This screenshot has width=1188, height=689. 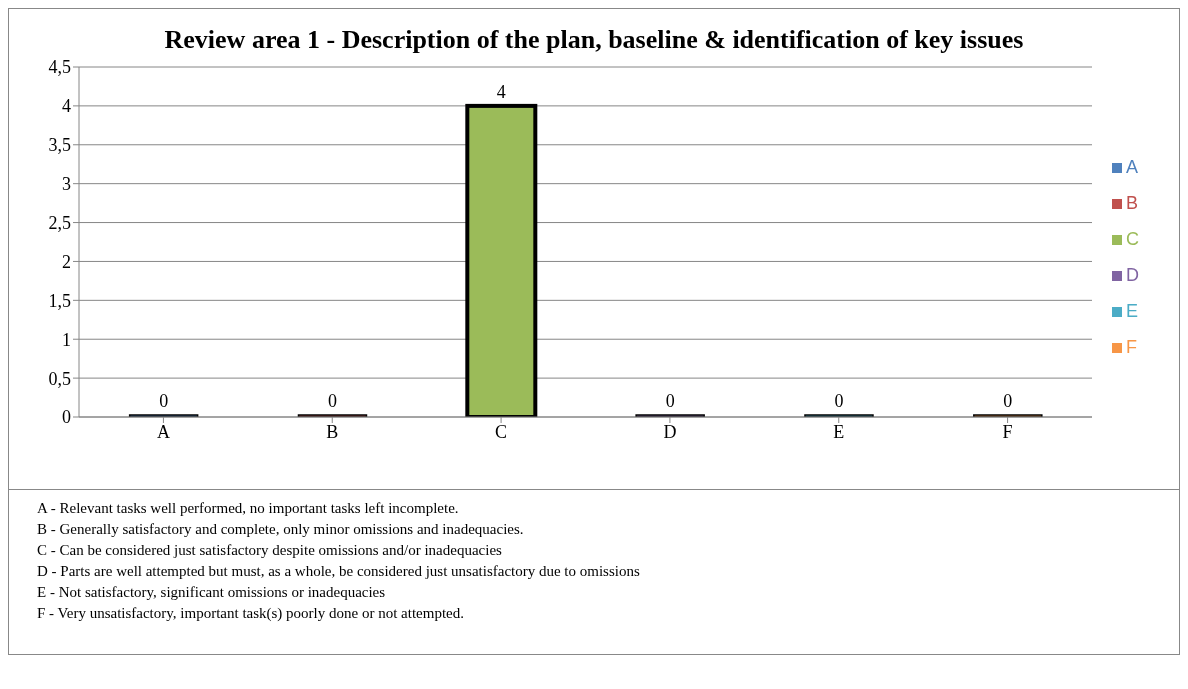 What do you see at coordinates (281, 529) in the screenshot?
I see `text: B - Generally satisfactory and complete, only minor omissions and inadequacies.` at bounding box center [281, 529].